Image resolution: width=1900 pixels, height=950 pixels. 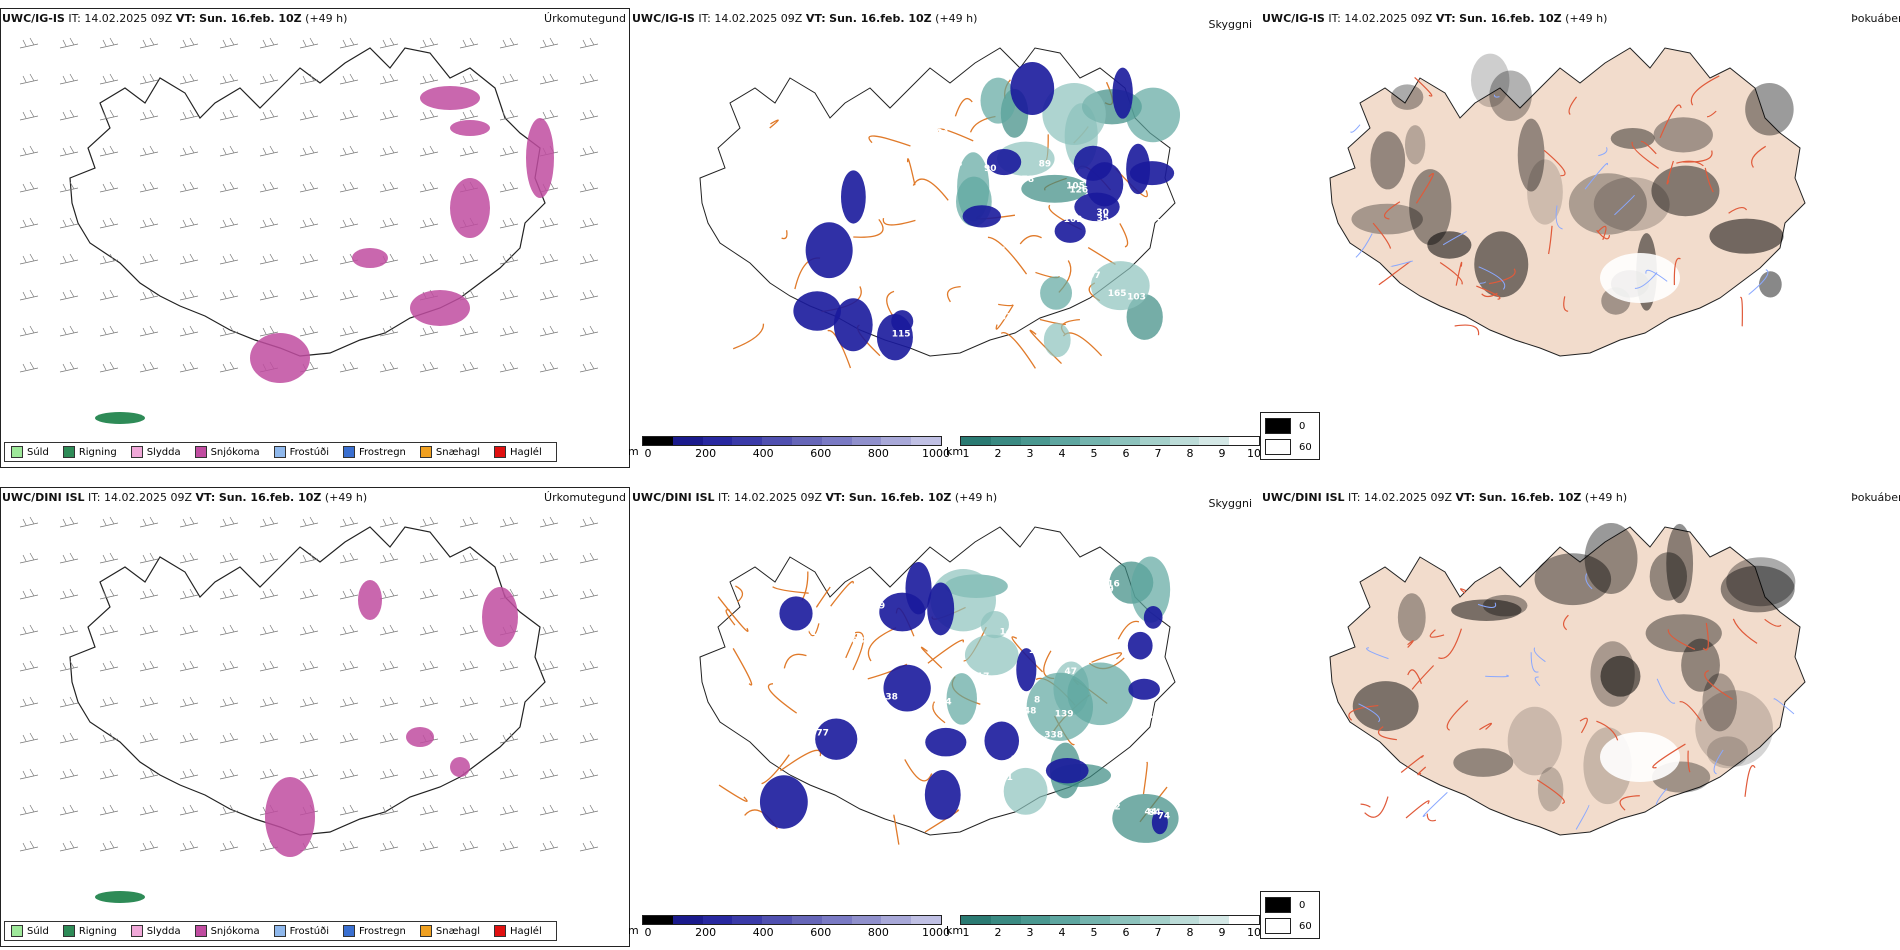 What do you see at coordinates (1062, 932) in the screenshot?
I see `colorbar-tick-label: 4` at bounding box center [1062, 932].